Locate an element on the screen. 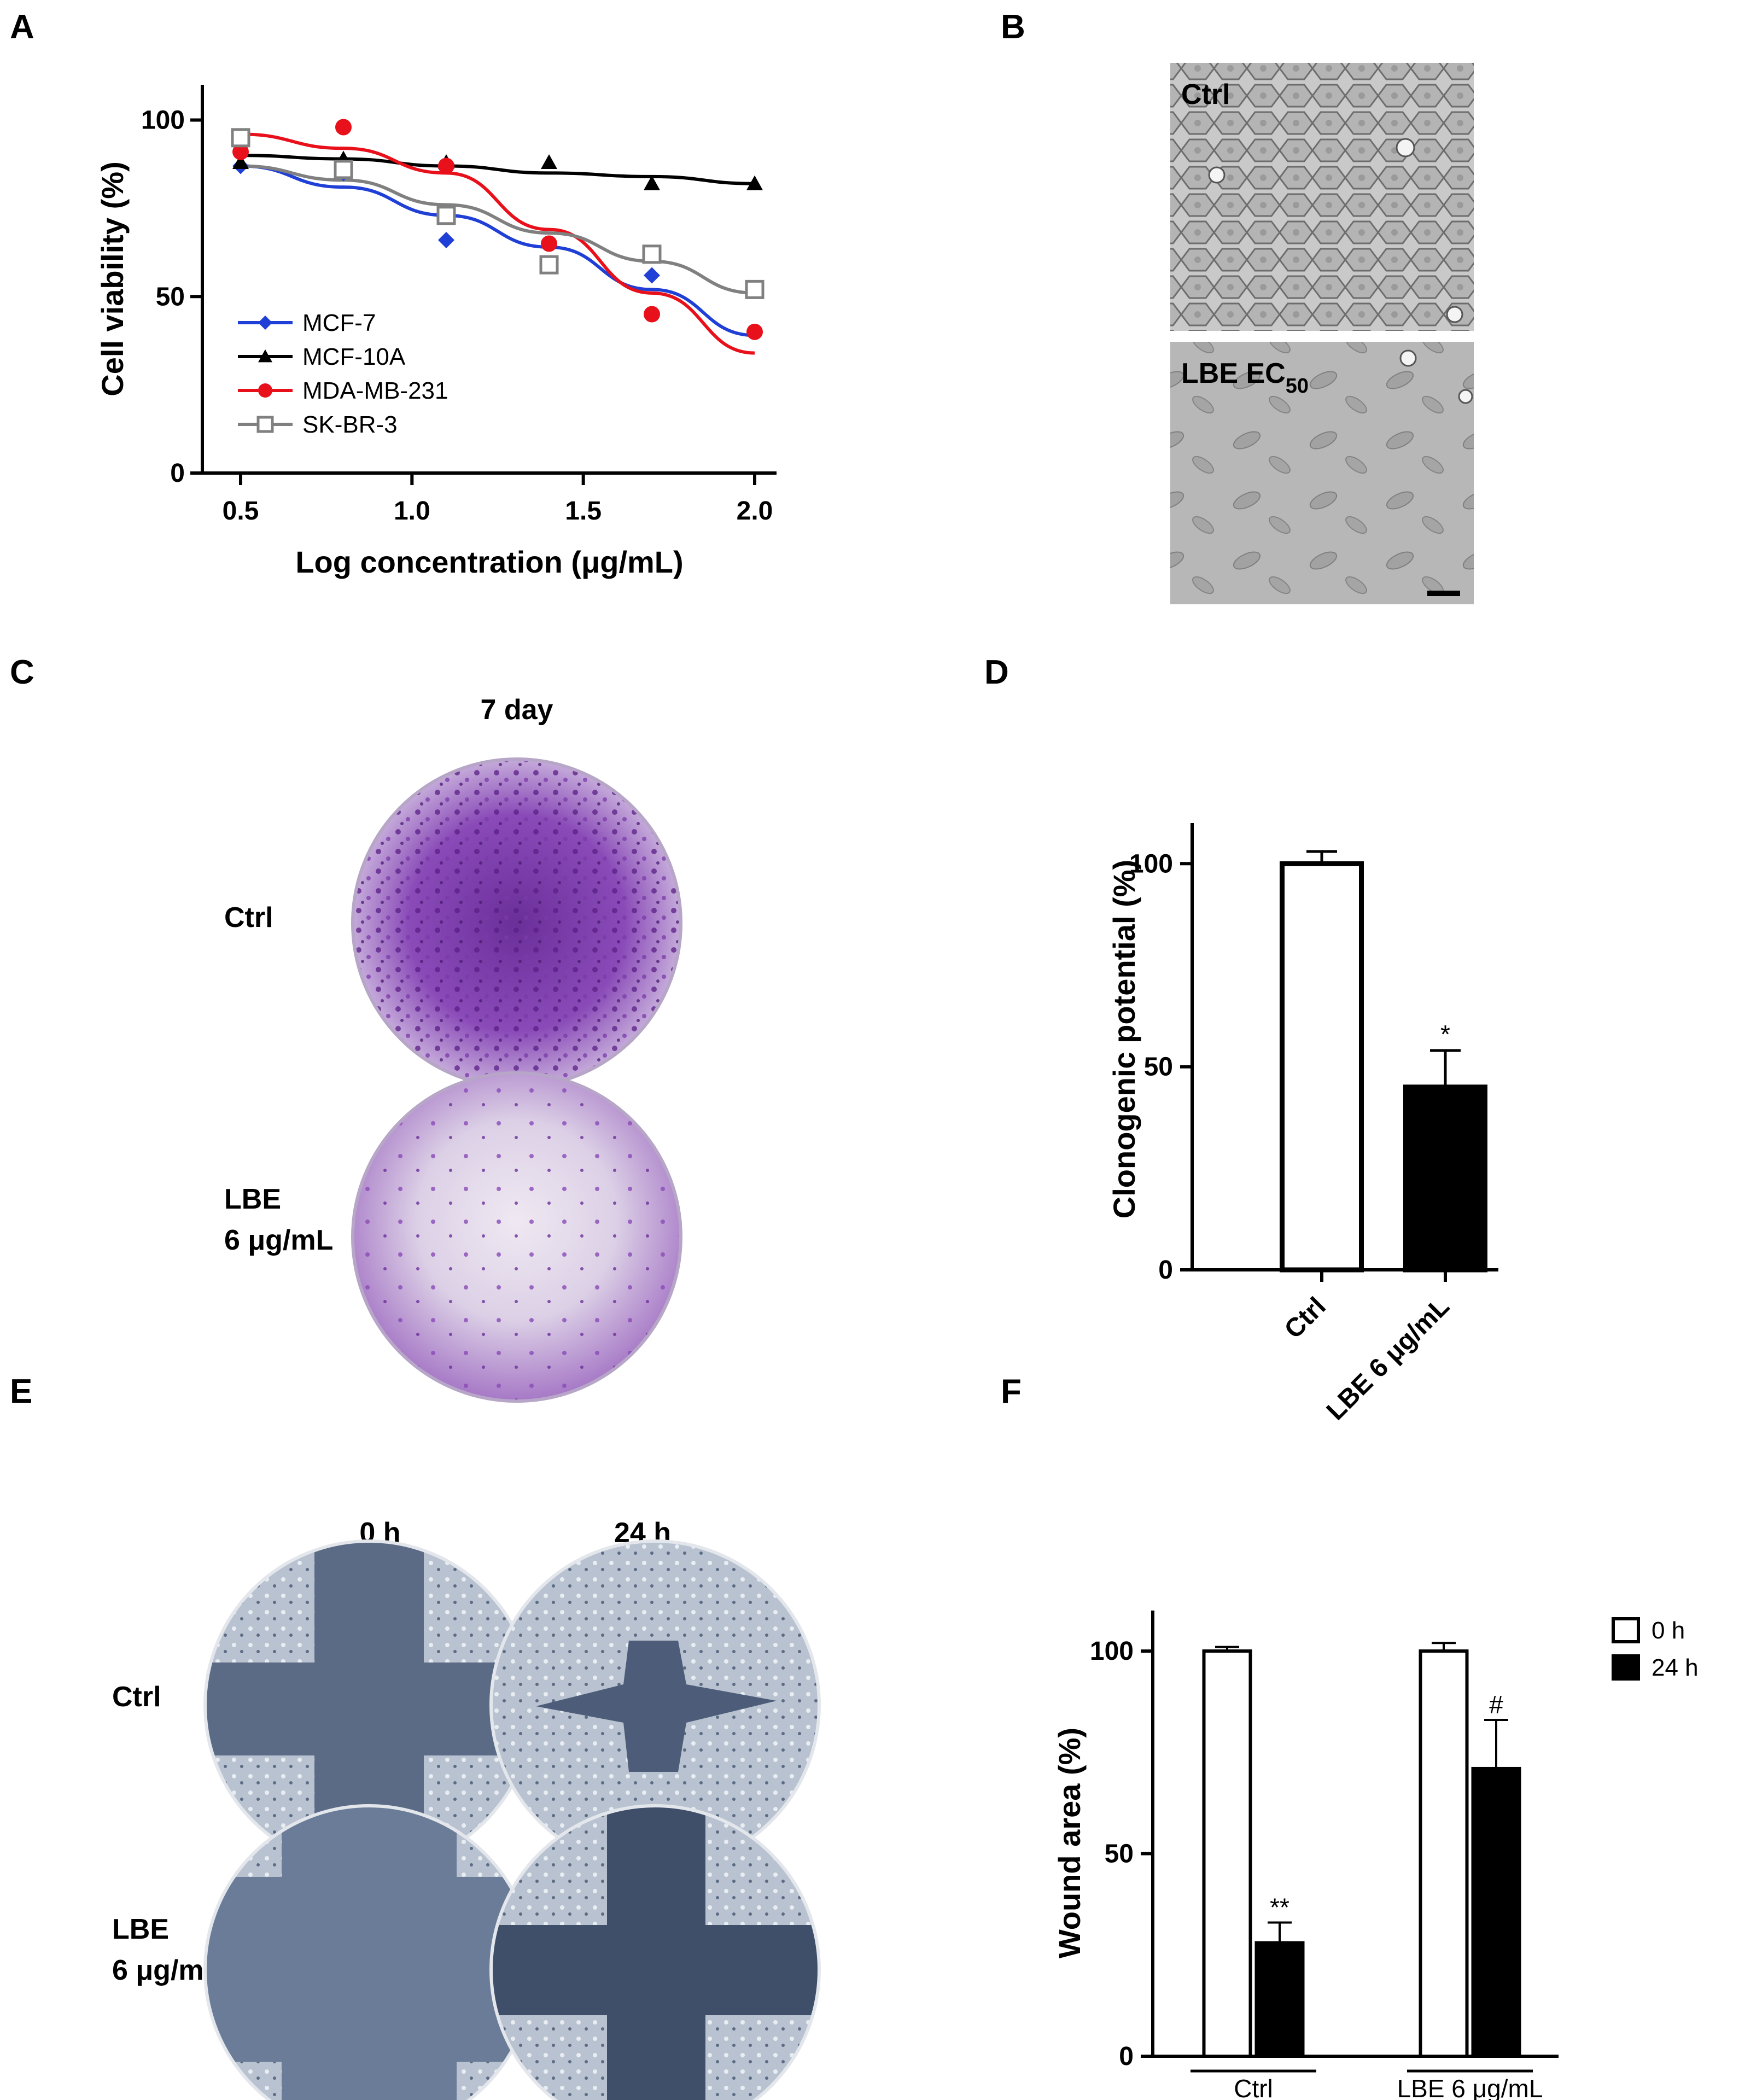 The image size is (1739, 2100). dish-lbe-rim is located at coordinates (516, 1237).